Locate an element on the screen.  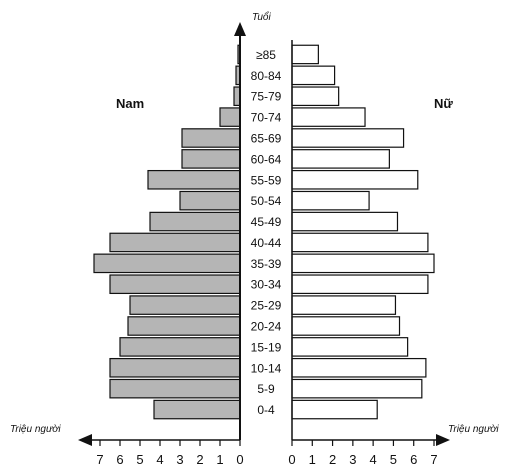
x-axis-right-arrow is located at coordinates (443, 440).